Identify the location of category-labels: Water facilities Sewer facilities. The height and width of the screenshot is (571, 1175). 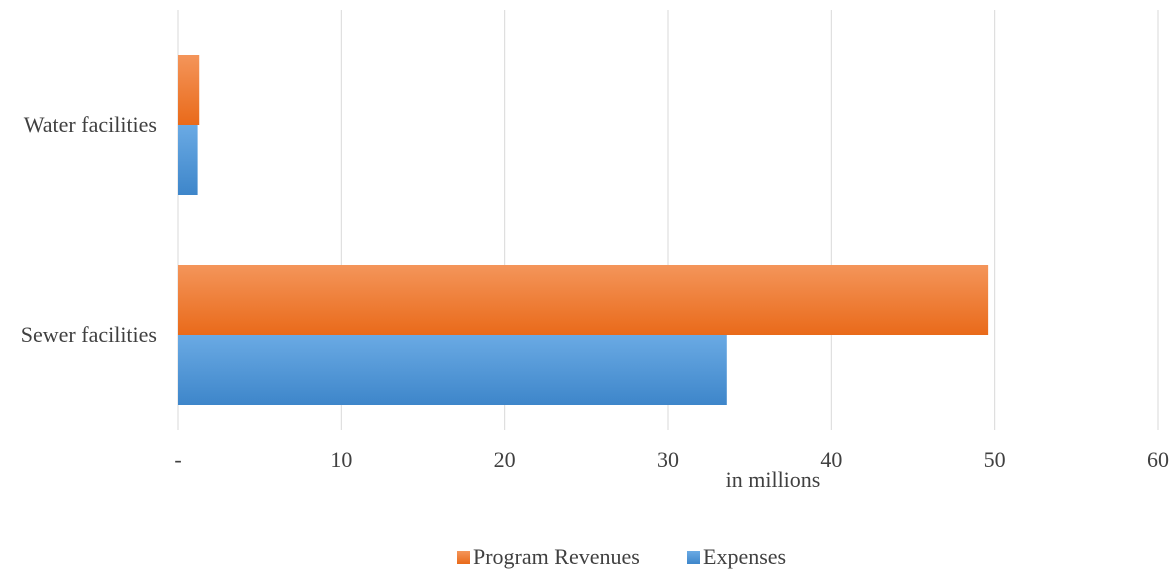
(89, 229).